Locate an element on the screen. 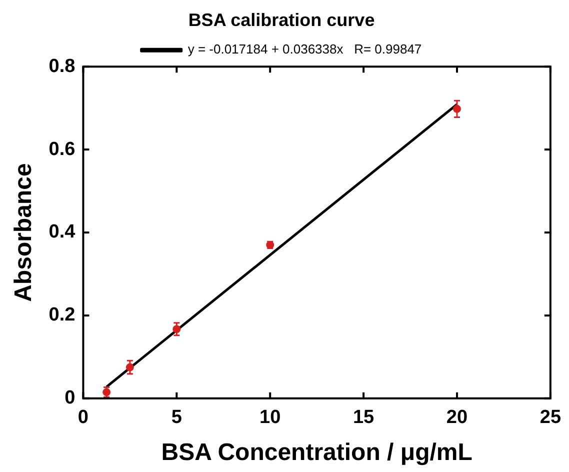 This screenshot has height=472, width=569. y-tick-label: 0.4 is located at coordinates (62, 232).